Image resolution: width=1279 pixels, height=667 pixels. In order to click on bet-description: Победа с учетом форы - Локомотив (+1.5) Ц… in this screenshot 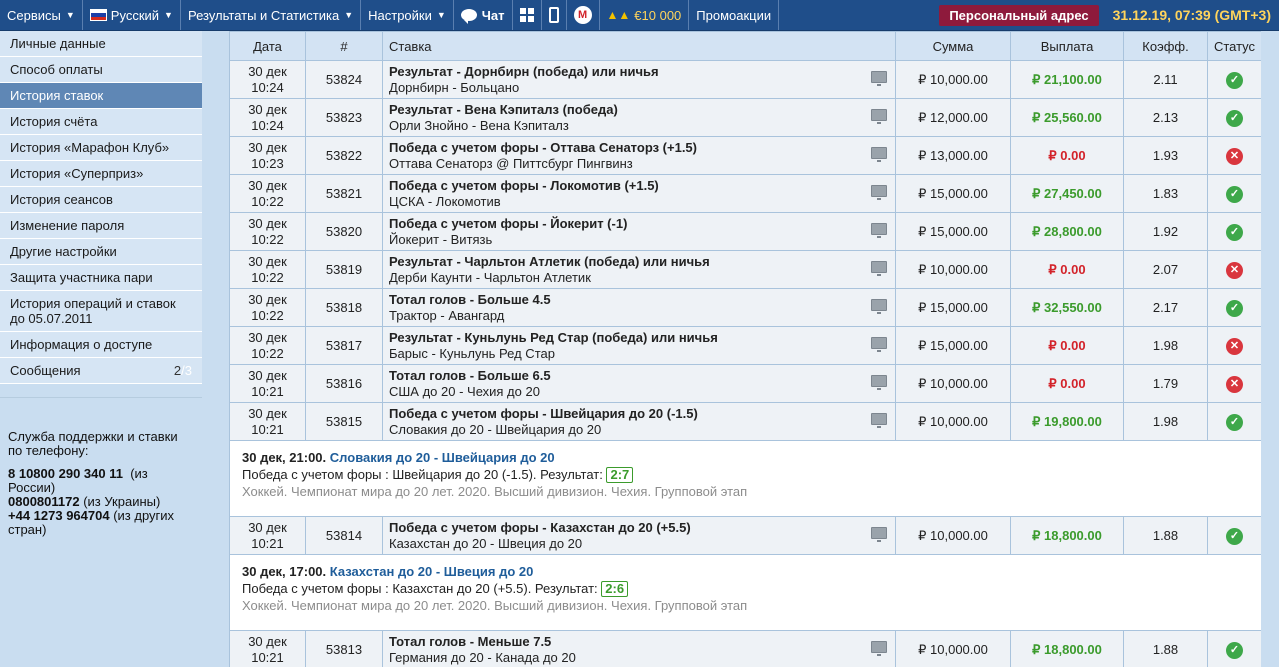, I will do `click(639, 193)`.